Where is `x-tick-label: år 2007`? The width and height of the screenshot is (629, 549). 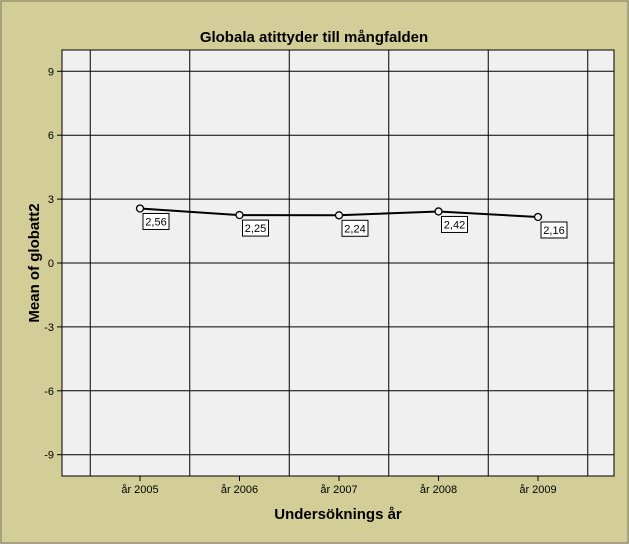
x-tick-label: år 2007 is located at coordinates (338, 490).